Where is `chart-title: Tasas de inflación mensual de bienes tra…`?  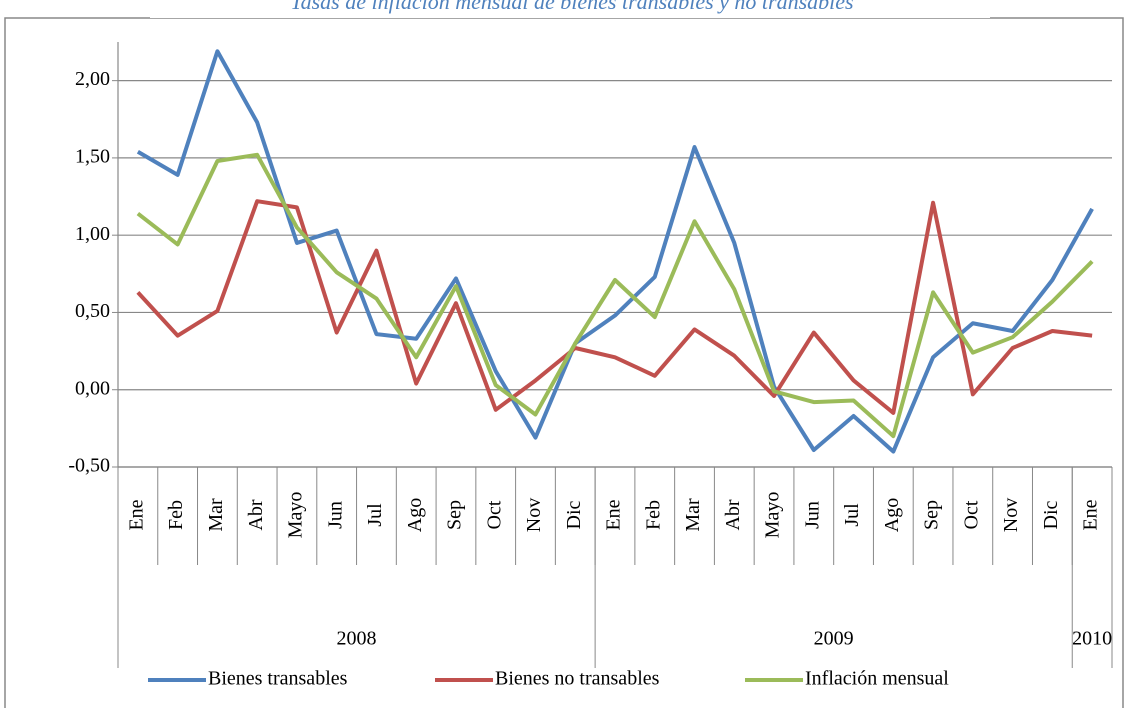 chart-title: Tasas de inflación mensual de bienes tra… is located at coordinates (571, 7).